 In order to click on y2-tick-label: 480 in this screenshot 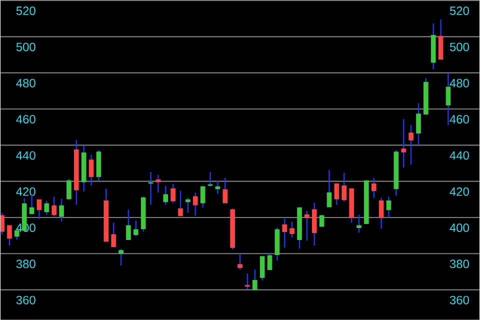, I will do `click(459, 83)`.